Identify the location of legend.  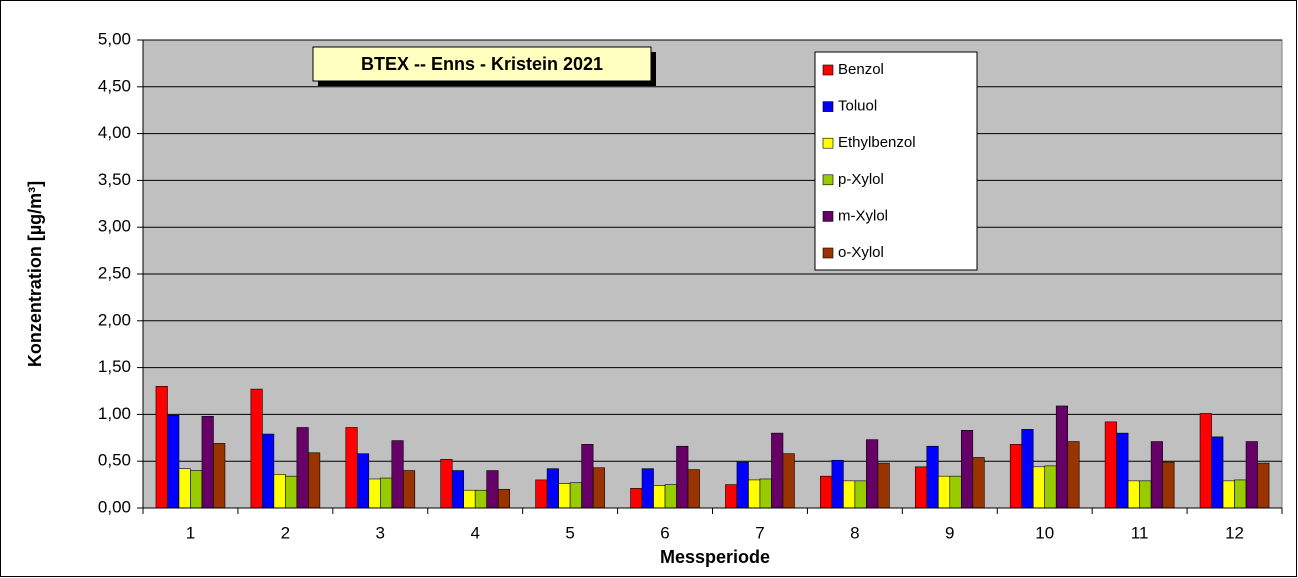
(896, 161).